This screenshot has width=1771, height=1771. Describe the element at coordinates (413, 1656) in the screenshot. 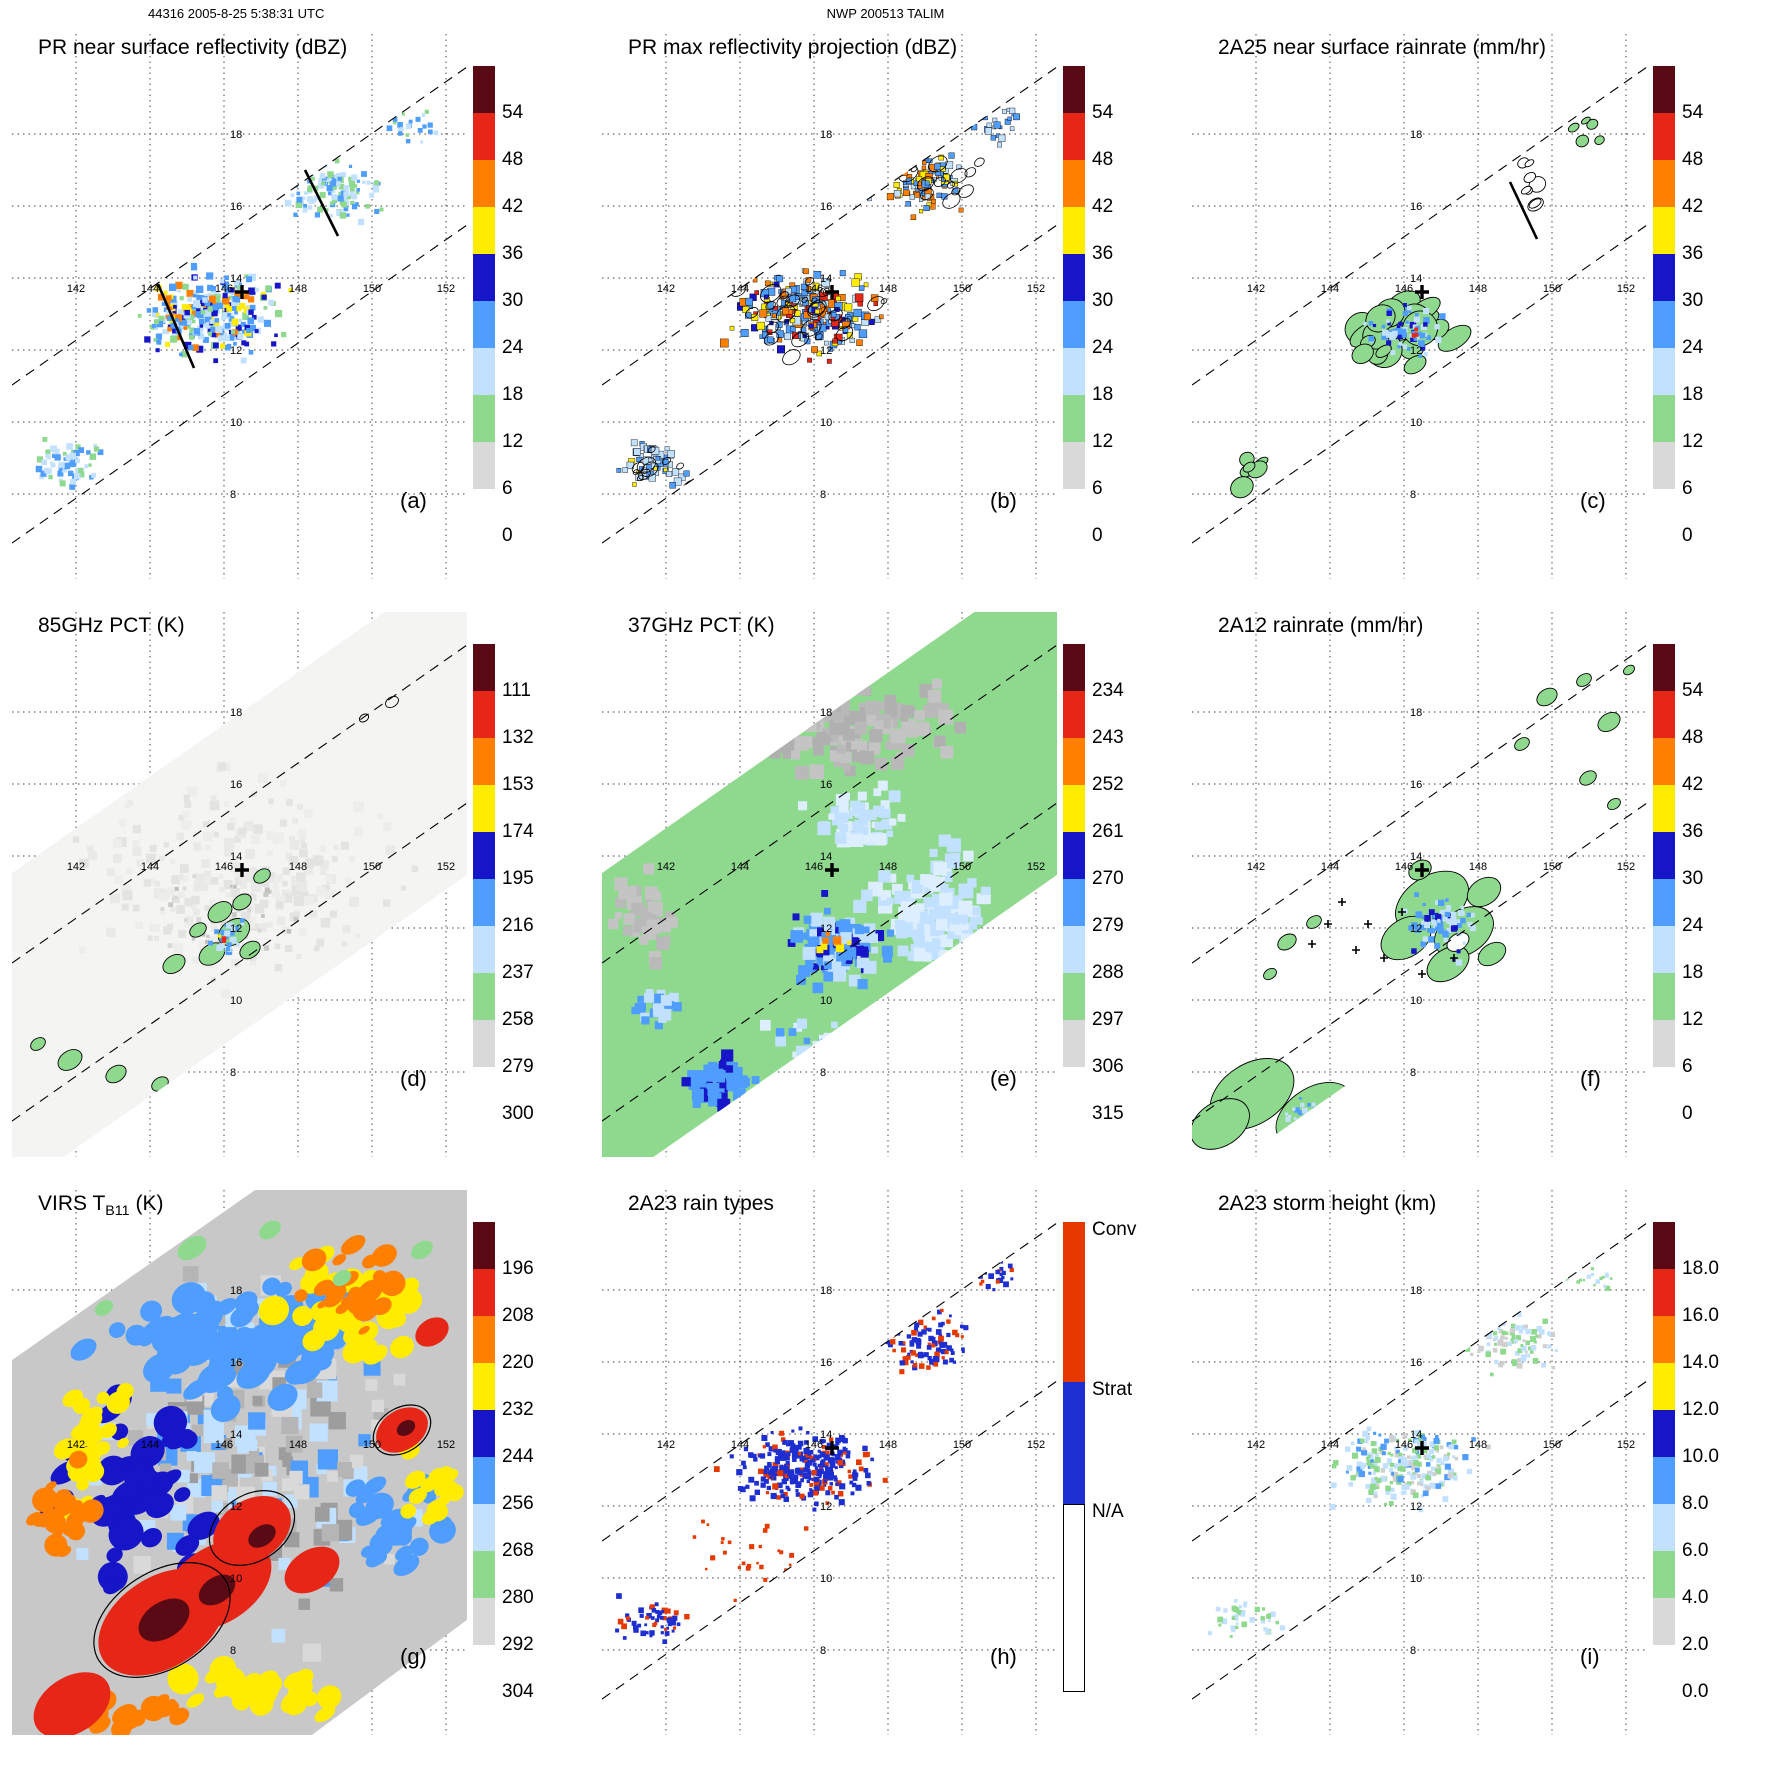

I see `panel-letter: (g)` at that location.